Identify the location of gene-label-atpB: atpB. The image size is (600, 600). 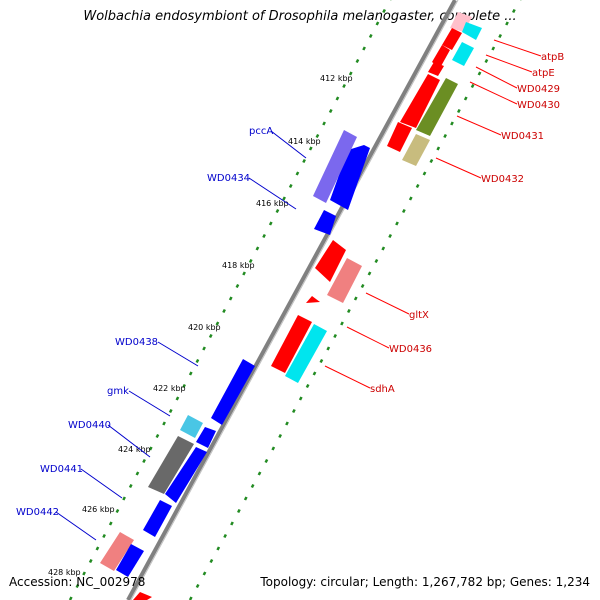
(552, 57).